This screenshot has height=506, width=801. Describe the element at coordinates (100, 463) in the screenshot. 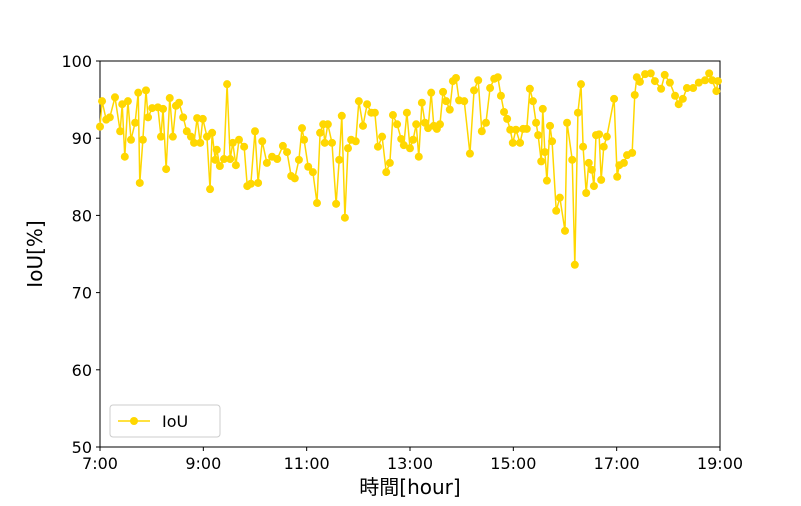

I see `x-tick-label: 7:00` at that location.